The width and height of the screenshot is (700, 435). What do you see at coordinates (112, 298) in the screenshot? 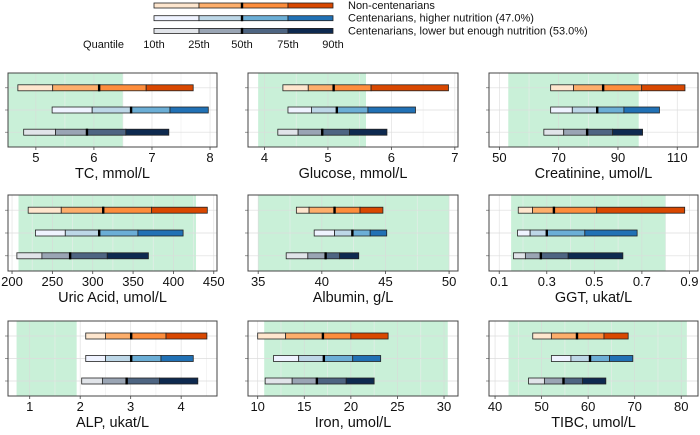
I see `x-axis-label: Uric Acid, umol/L` at bounding box center [112, 298].